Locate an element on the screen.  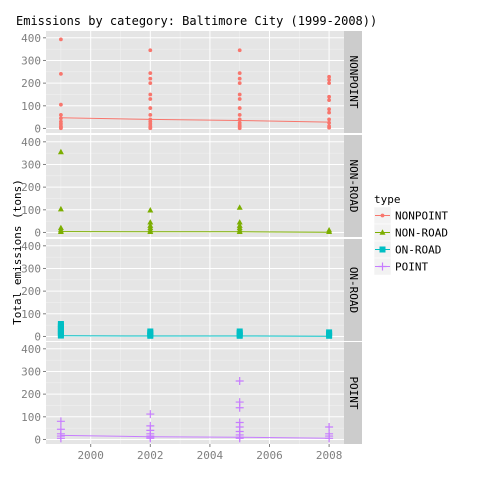
legend-label: ON-ROAD is located at coordinates (418, 250).